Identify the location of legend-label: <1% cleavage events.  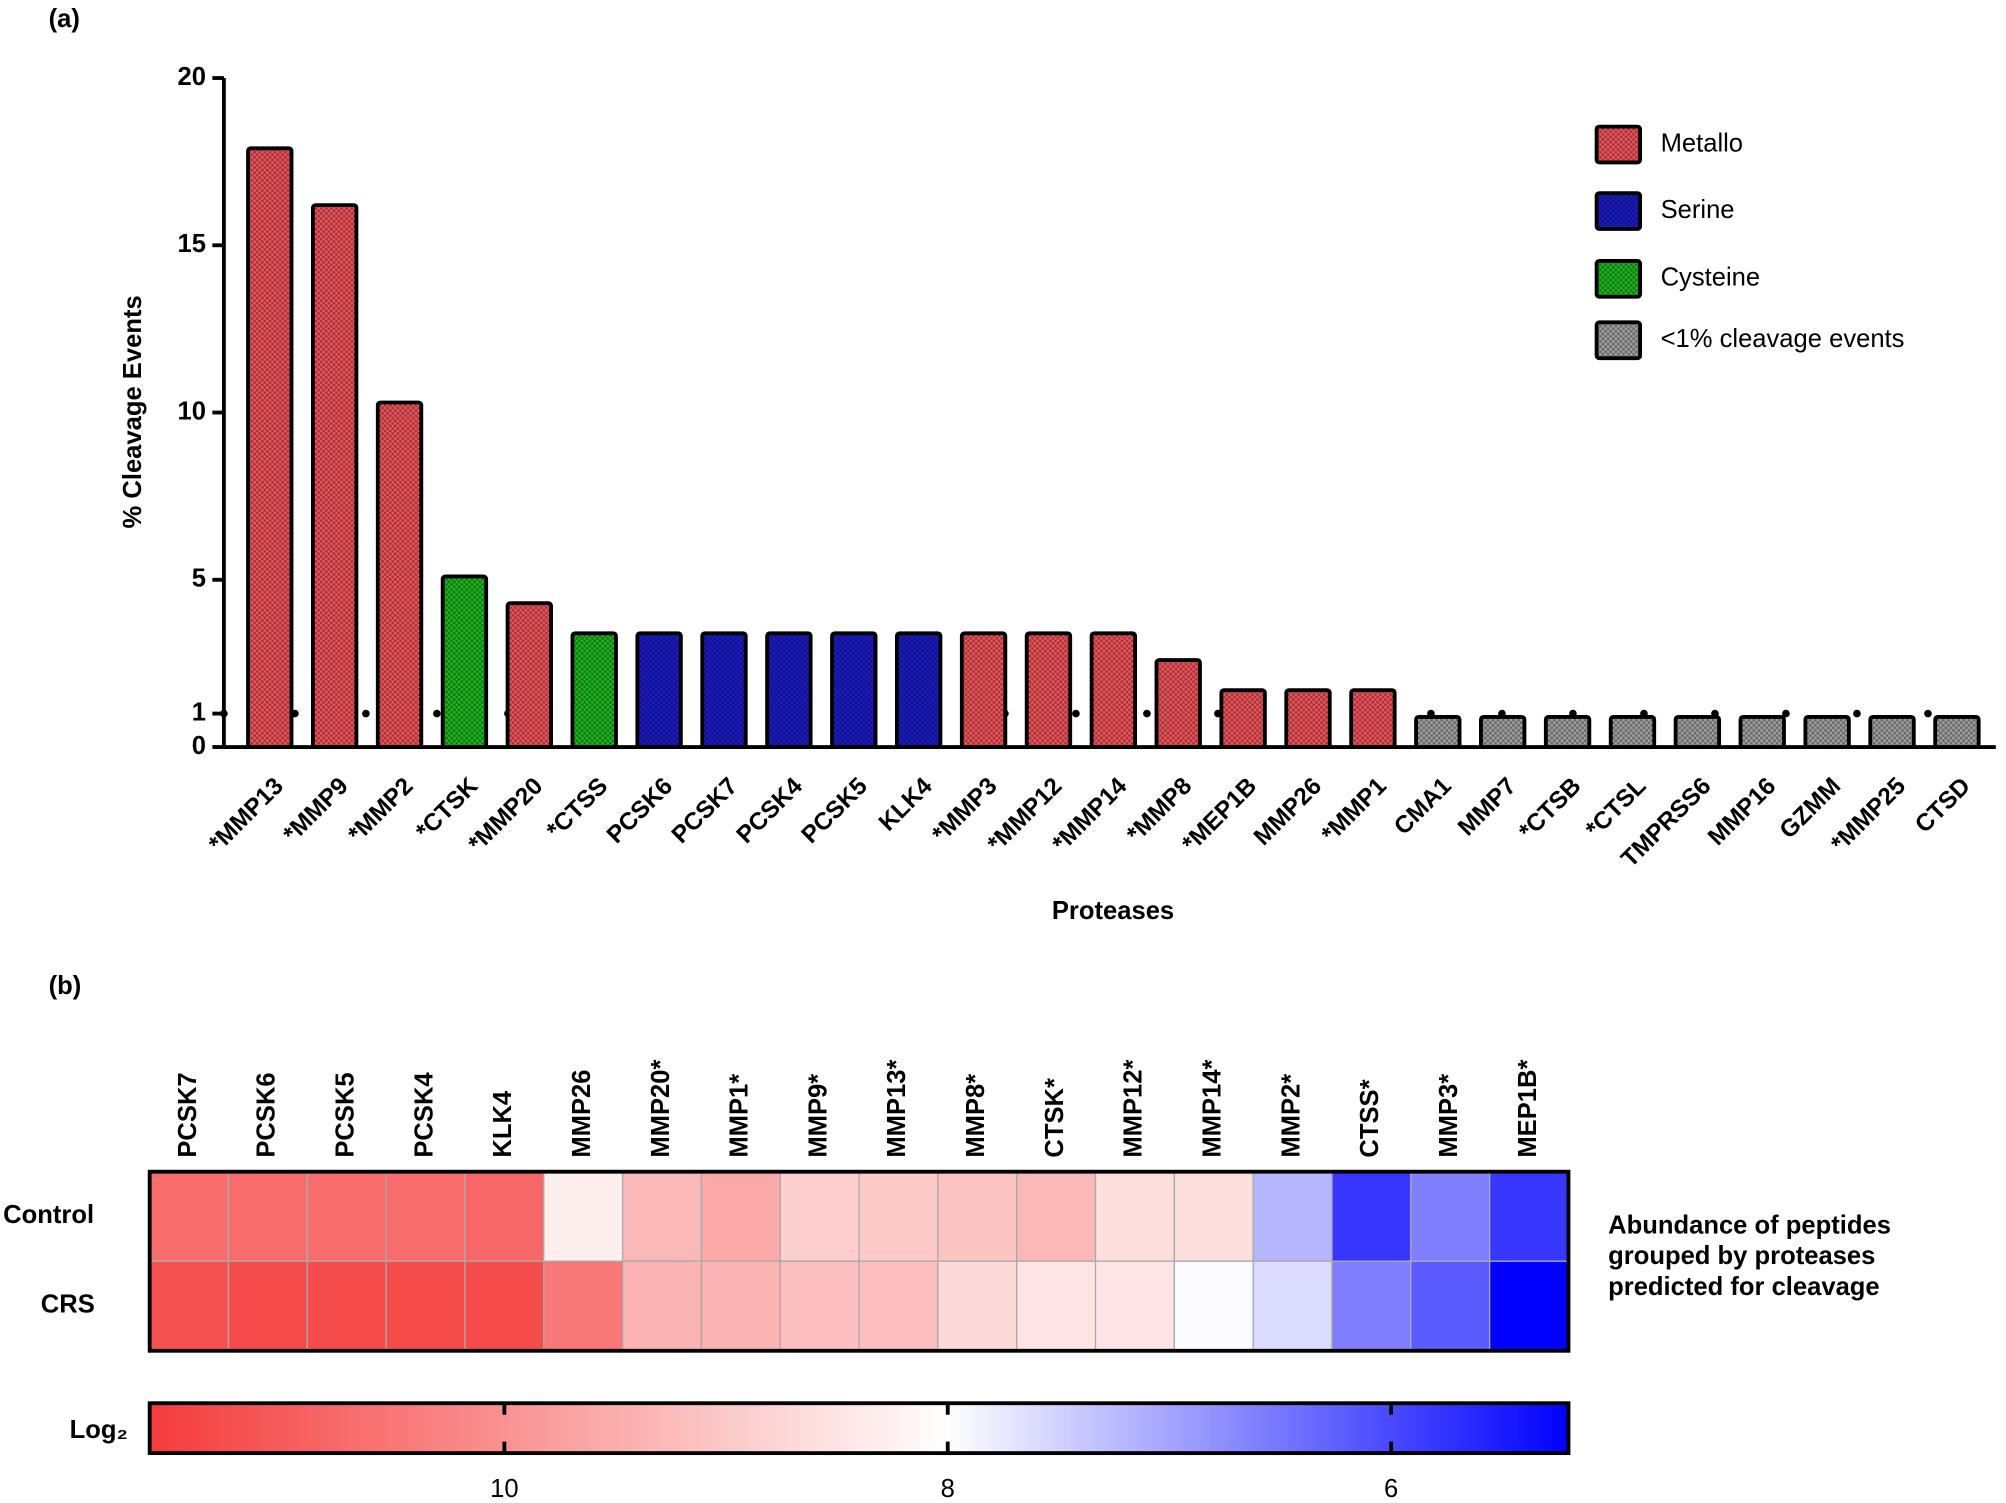
(1783, 339).